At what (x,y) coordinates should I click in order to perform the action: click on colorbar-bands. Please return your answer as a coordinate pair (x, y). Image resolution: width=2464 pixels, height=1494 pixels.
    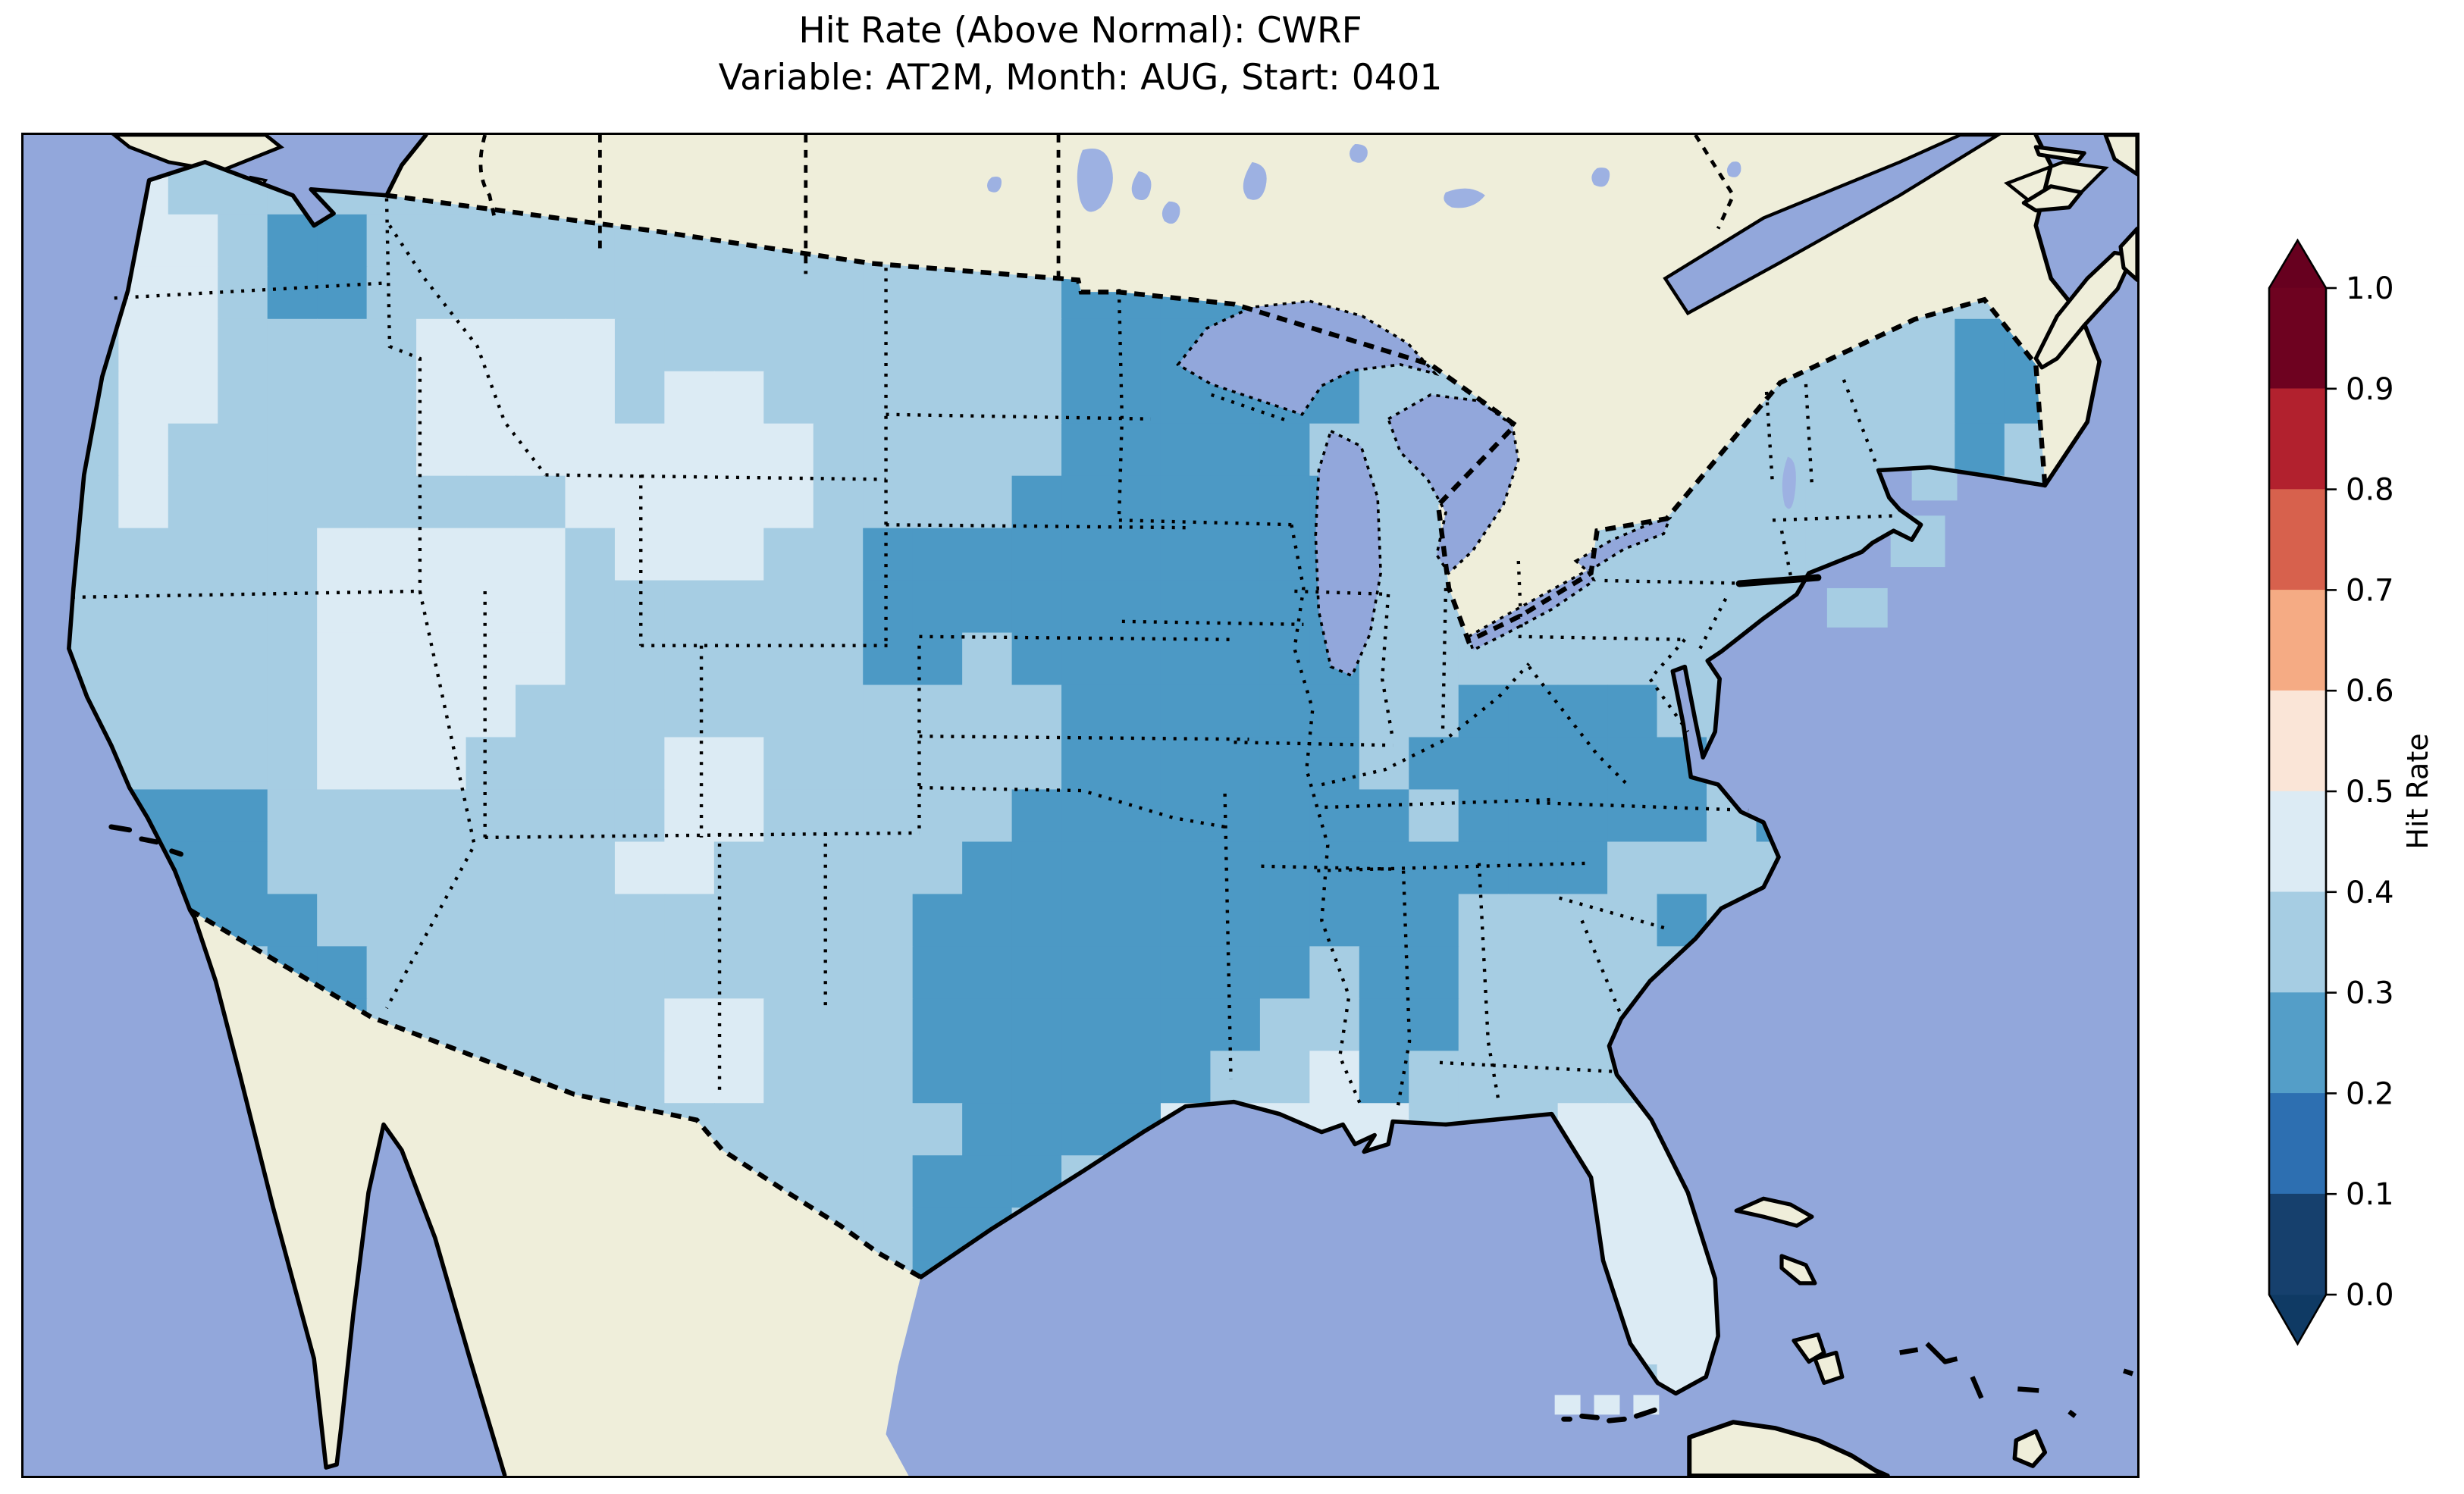
    Looking at the image, I should click on (2297, 792).